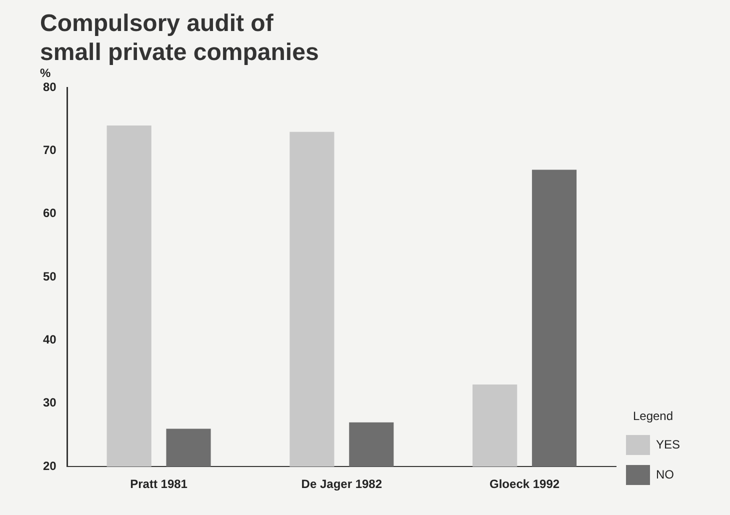 The image size is (730, 515). I want to click on y-tick-label: 60, so click(49, 213).